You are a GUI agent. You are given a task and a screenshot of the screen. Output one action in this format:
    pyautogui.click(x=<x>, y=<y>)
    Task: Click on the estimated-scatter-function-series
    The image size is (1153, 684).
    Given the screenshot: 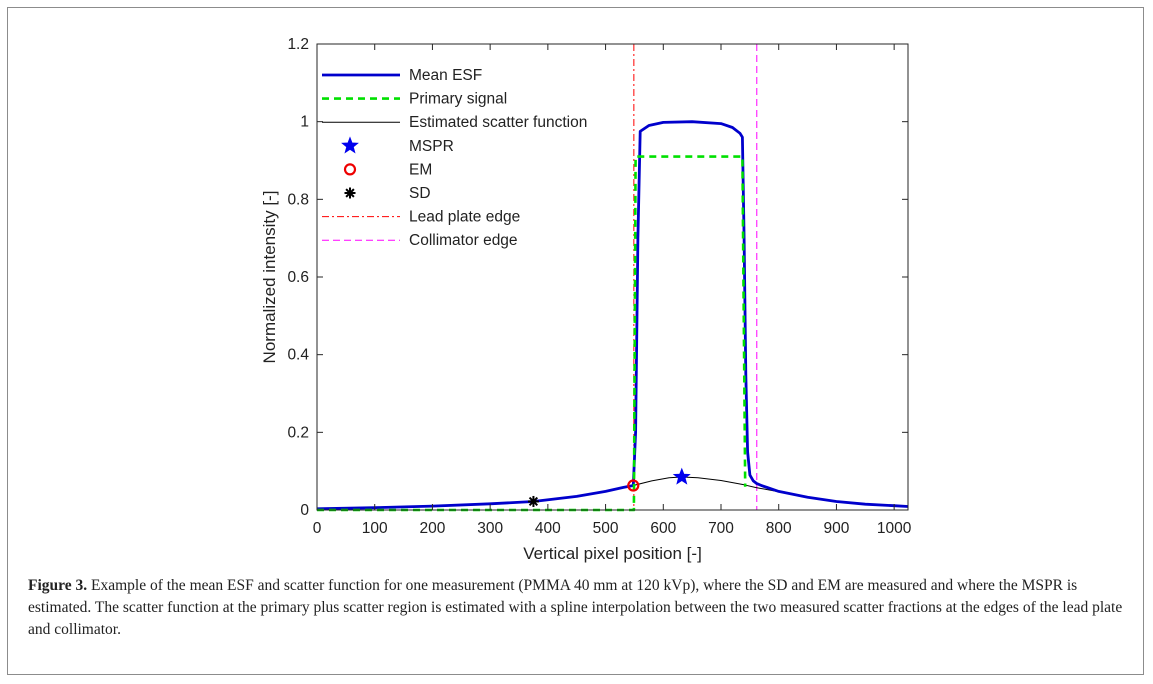 What is the action you would take?
    pyautogui.click(x=612, y=493)
    